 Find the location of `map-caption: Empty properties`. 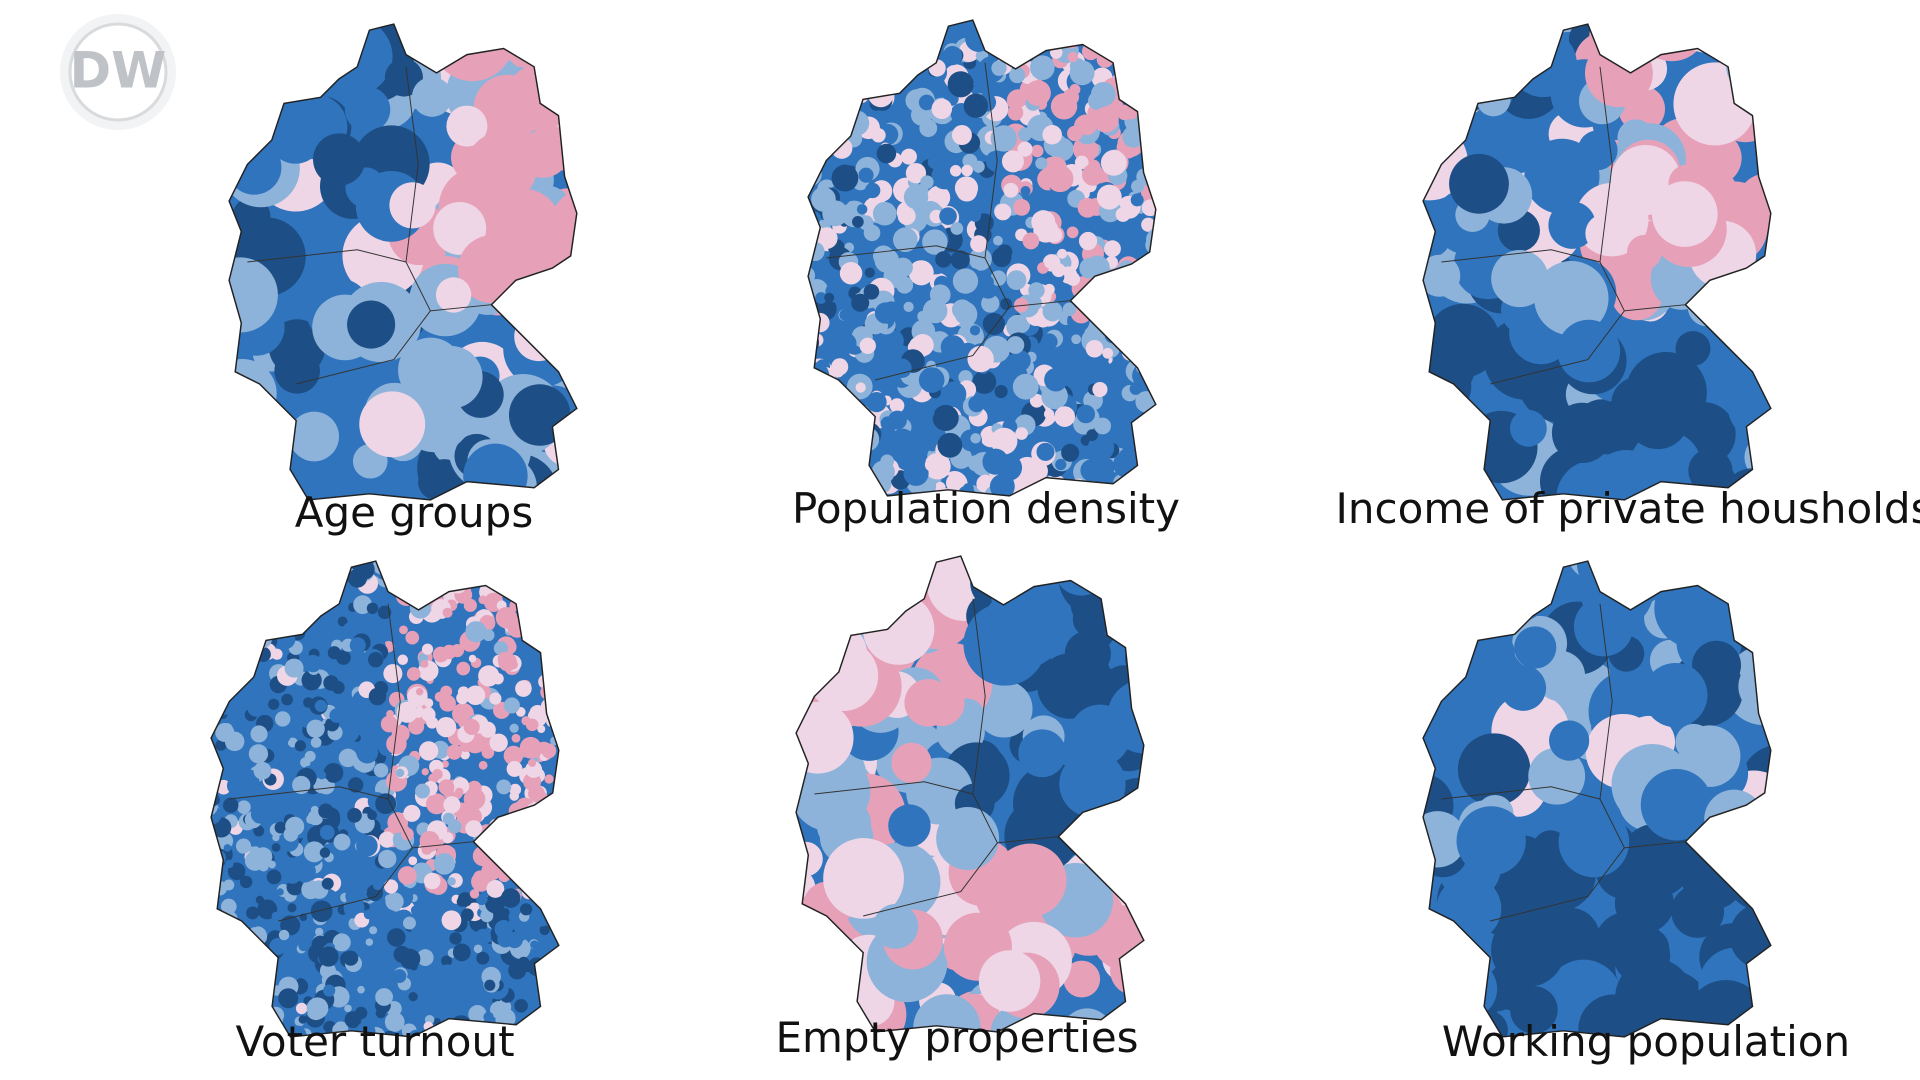

map-caption: Empty properties is located at coordinates (956, 1037).